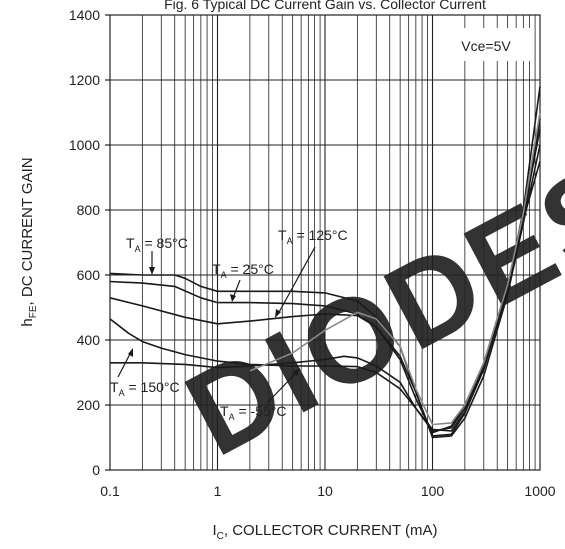 Image resolution: width=565 pixels, height=549 pixels. What do you see at coordinates (243, 281) in the screenshot?
I see `annotation-ta25: TA = 25°C` at bounding box center [243, 281].